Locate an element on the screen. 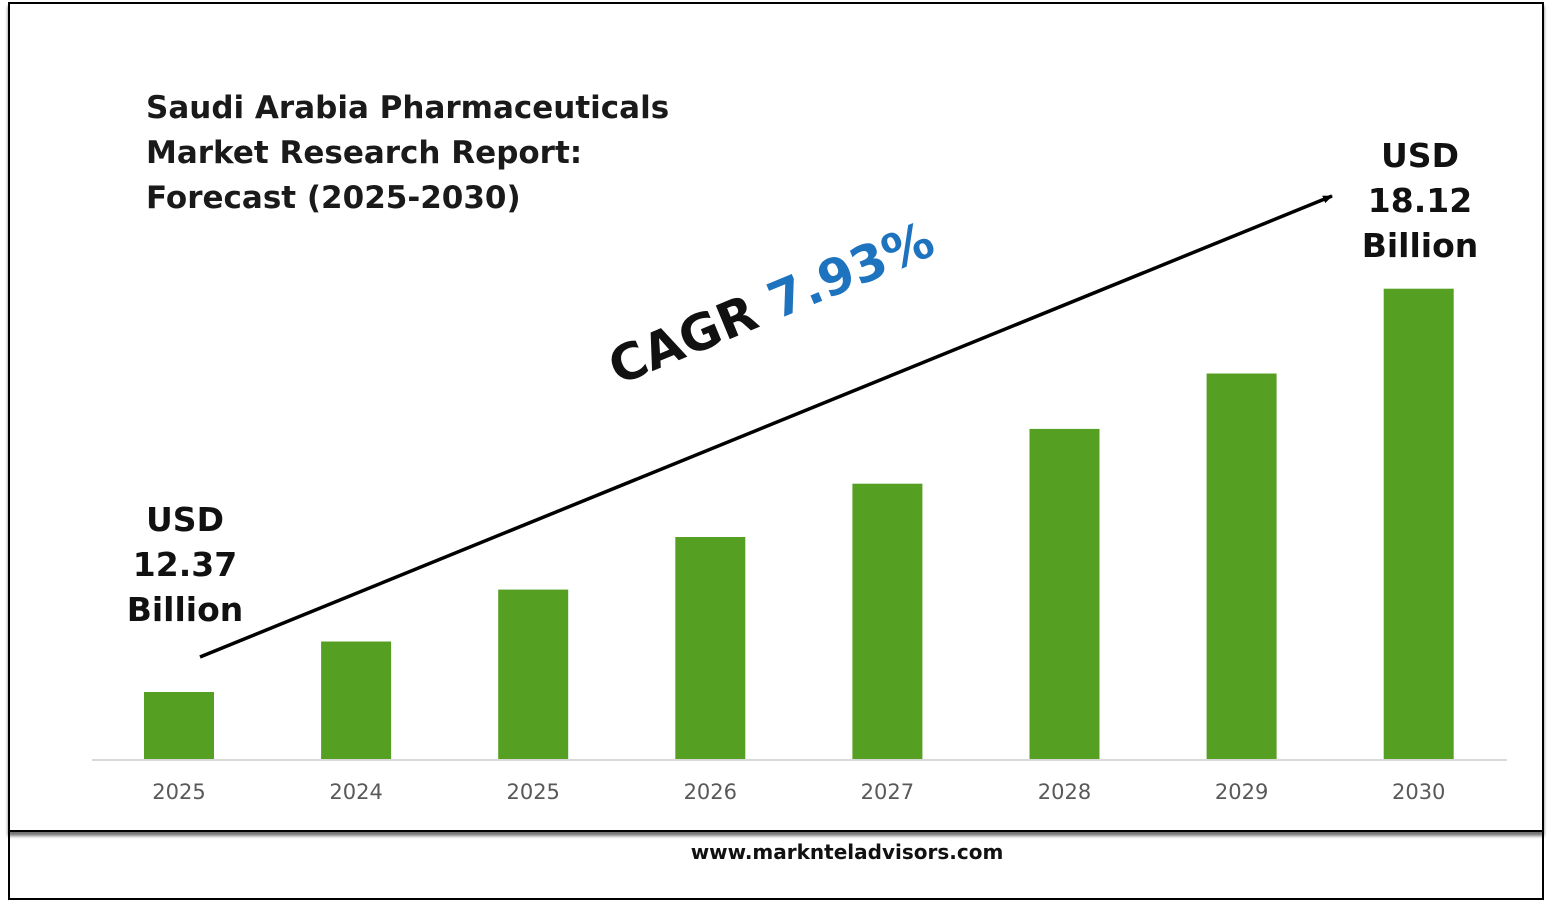 Image resolution: width=1556 pixels, height=904 pixels. start-value-callout: USD 12.37 Billion is located at coordinates (185, 564).